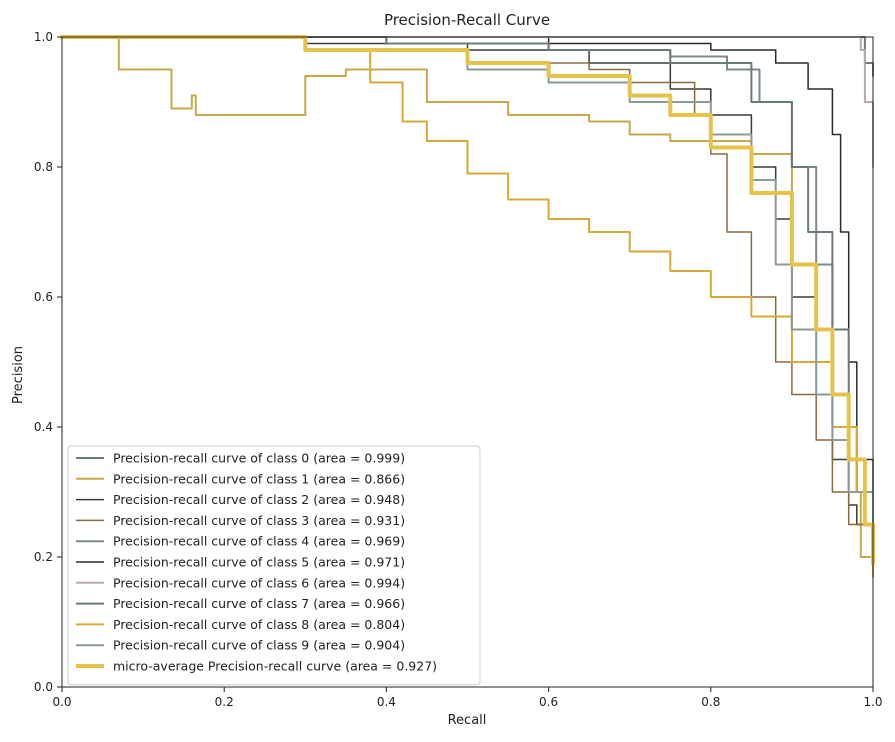  I want to click on chart-title: Precision-Recall Curve, so click(467, 20).